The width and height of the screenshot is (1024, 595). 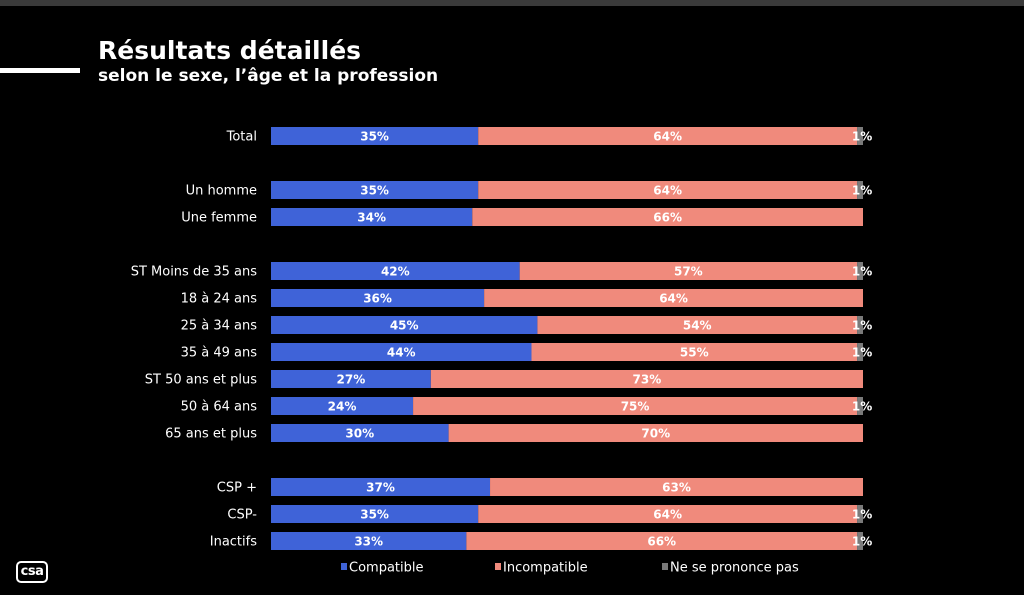 What do you see at coordinates (32, 572) in the screenshot?
I see `csa-logo: csa` at bounding box center [32, 572].